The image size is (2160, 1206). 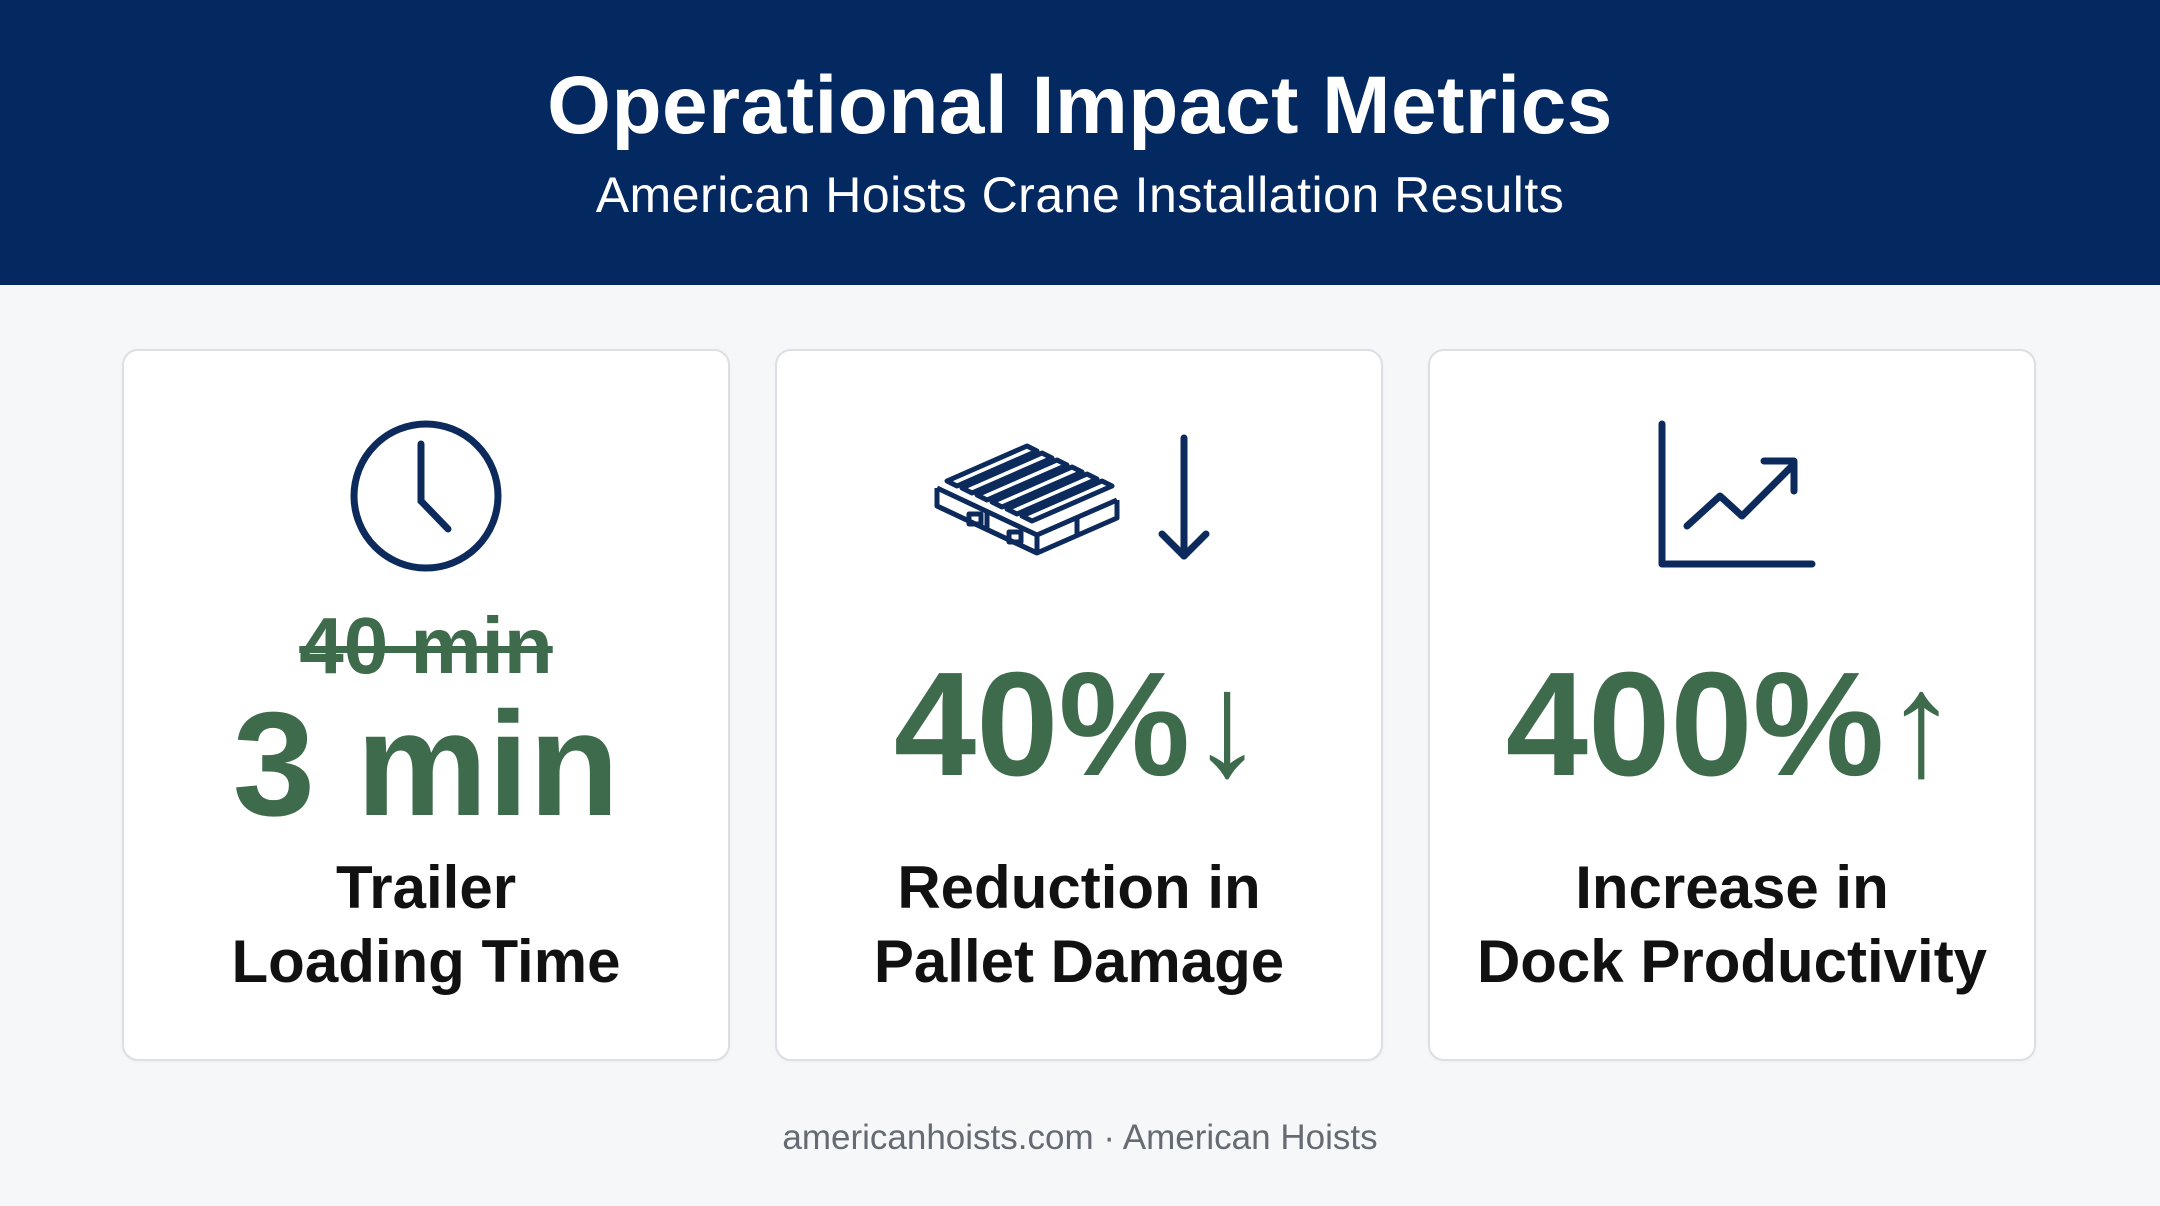 I want to click on metric-label: Increase in Dock Productivity, so click(x=1732, y=925).